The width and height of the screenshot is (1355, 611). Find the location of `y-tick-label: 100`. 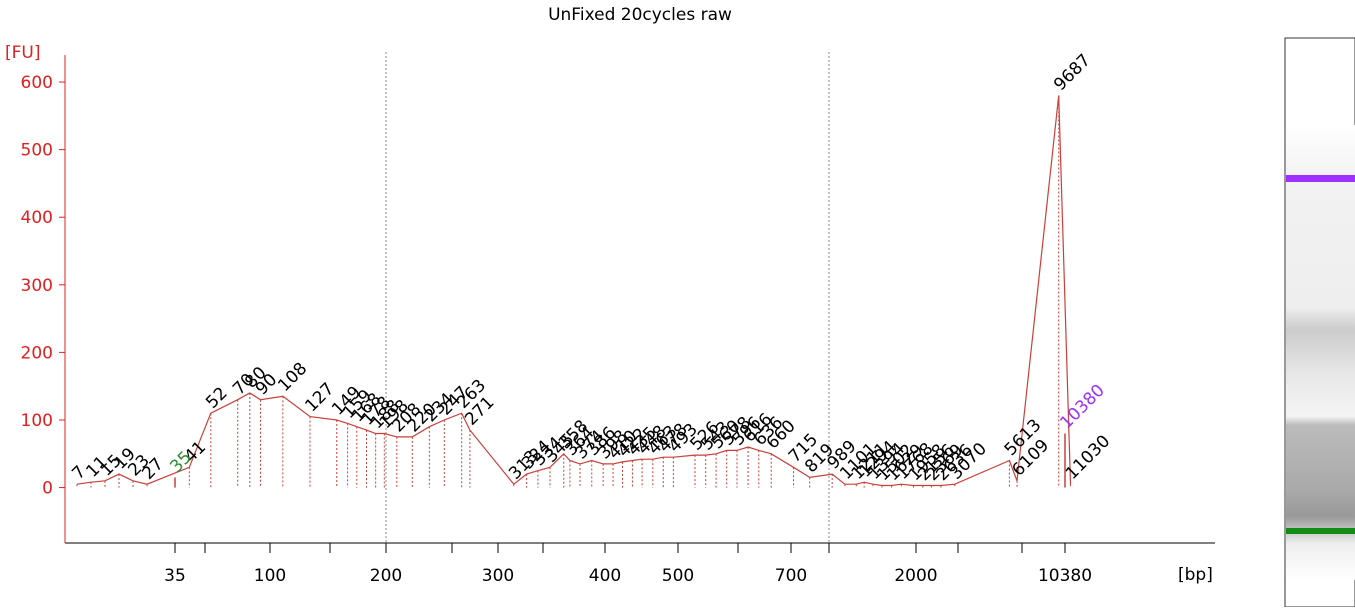

y-tick-label: 100 is located at coordinates (37, 421).